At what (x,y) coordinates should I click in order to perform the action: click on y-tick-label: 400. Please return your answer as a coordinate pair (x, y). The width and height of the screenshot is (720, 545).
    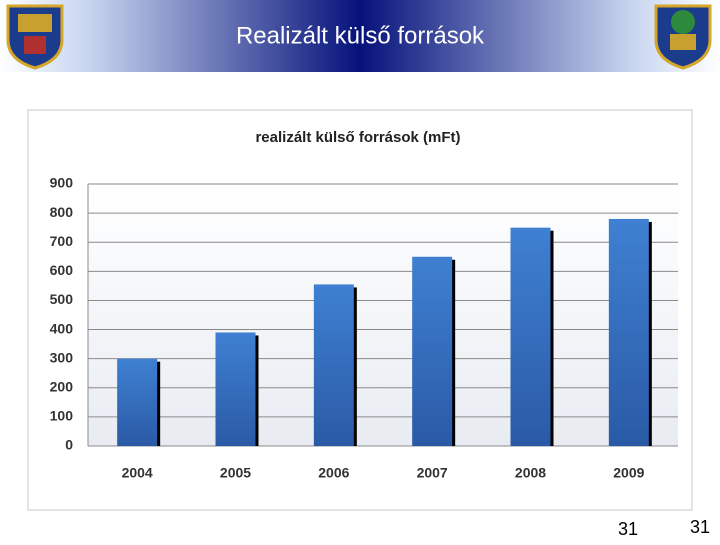
    Looking at the image, I should click on (62, 328).